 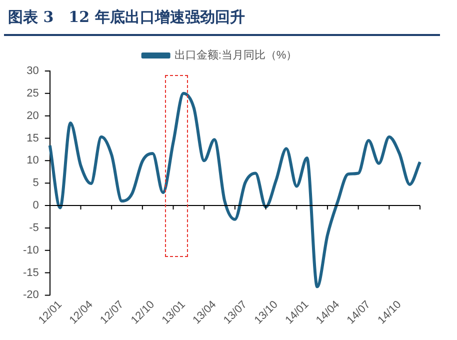 What do you see at coordinates (32, 71) in the screenshot?
I see `y-tick-label: 30` at bounding box center [32, 71].